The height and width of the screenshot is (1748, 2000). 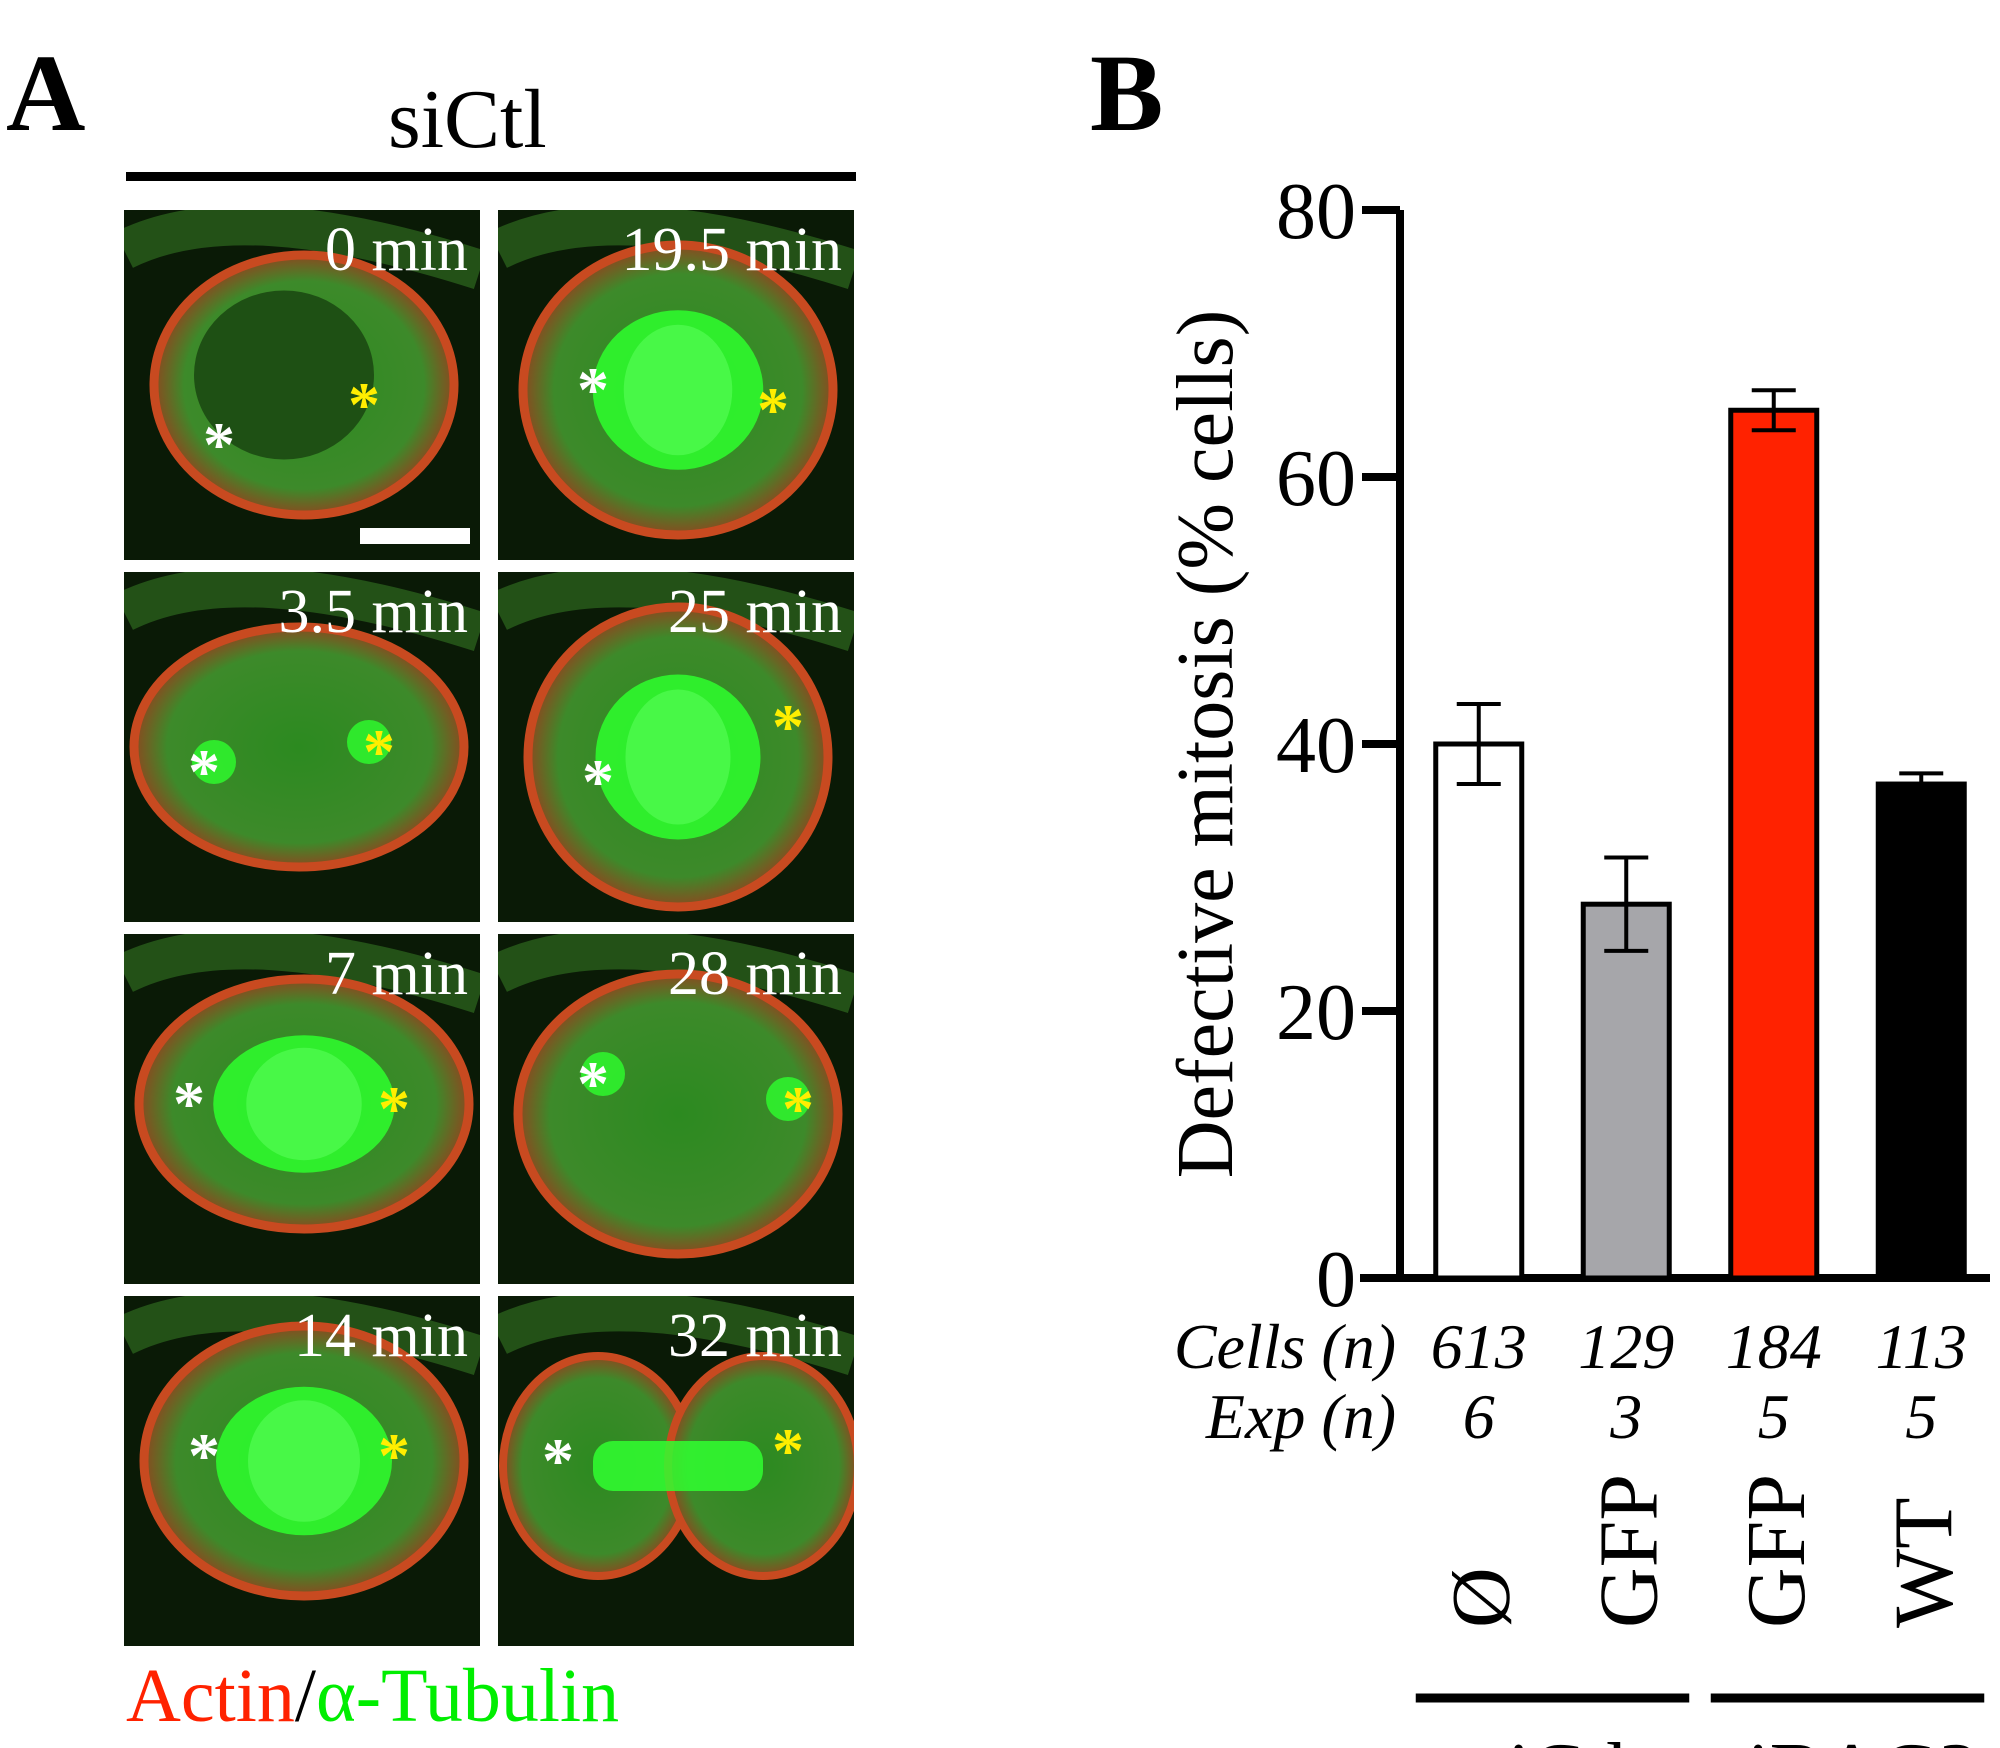 What do you see at coordinates (1774, 1346) in the screenshot?
I see `row-value: 184` at bounding box center [1774, 1346].